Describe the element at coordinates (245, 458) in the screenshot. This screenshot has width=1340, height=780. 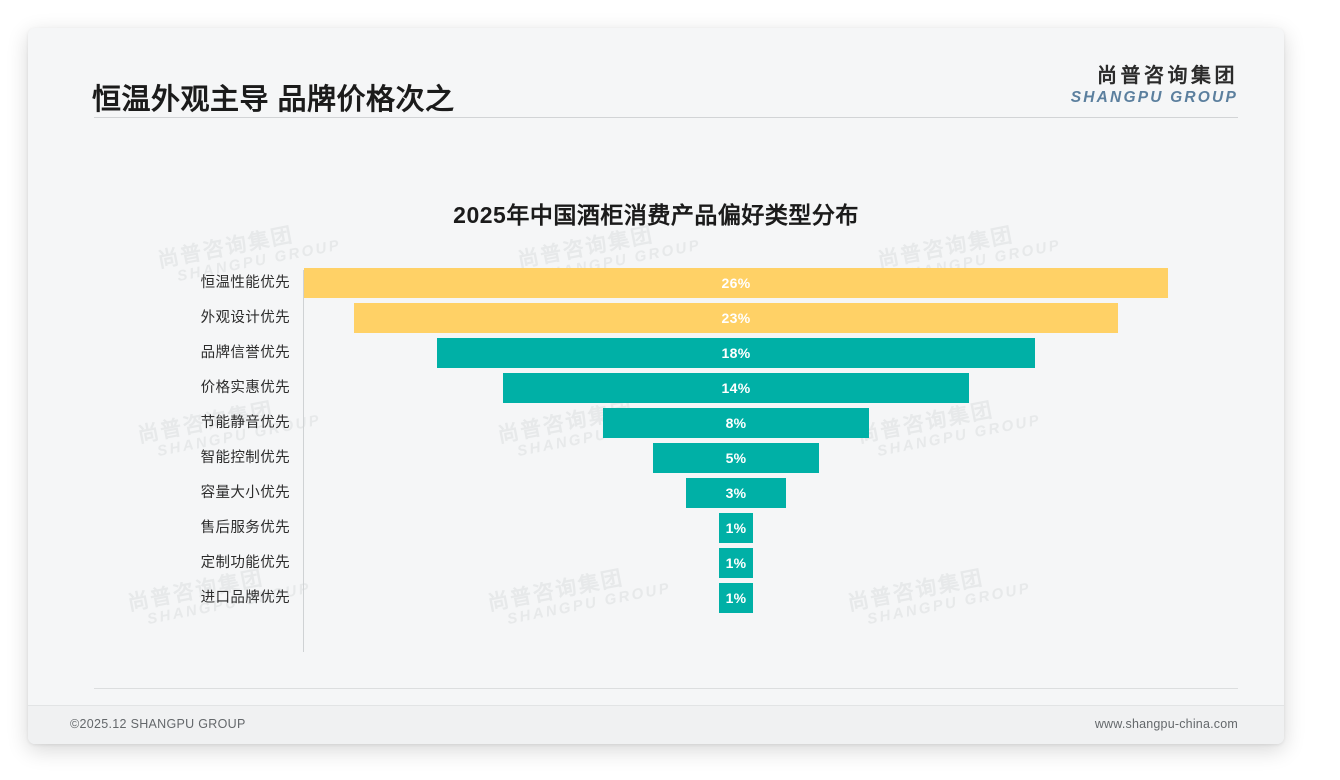
I see `category-label: 智能控制优先` at that location.